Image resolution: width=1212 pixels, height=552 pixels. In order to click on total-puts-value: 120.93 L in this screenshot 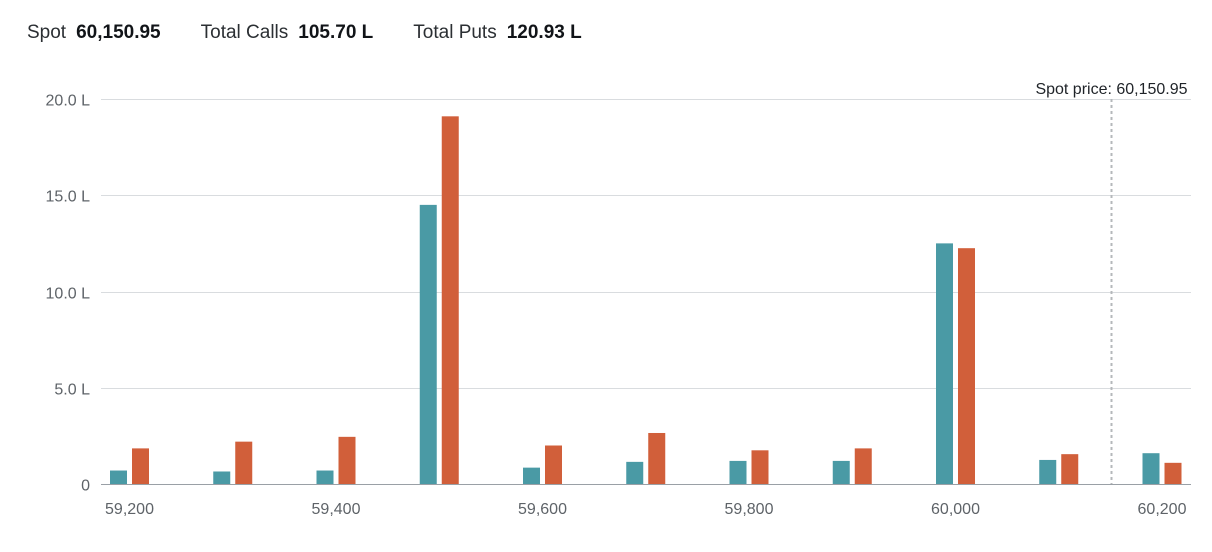, I will do `click(544, 32)`.